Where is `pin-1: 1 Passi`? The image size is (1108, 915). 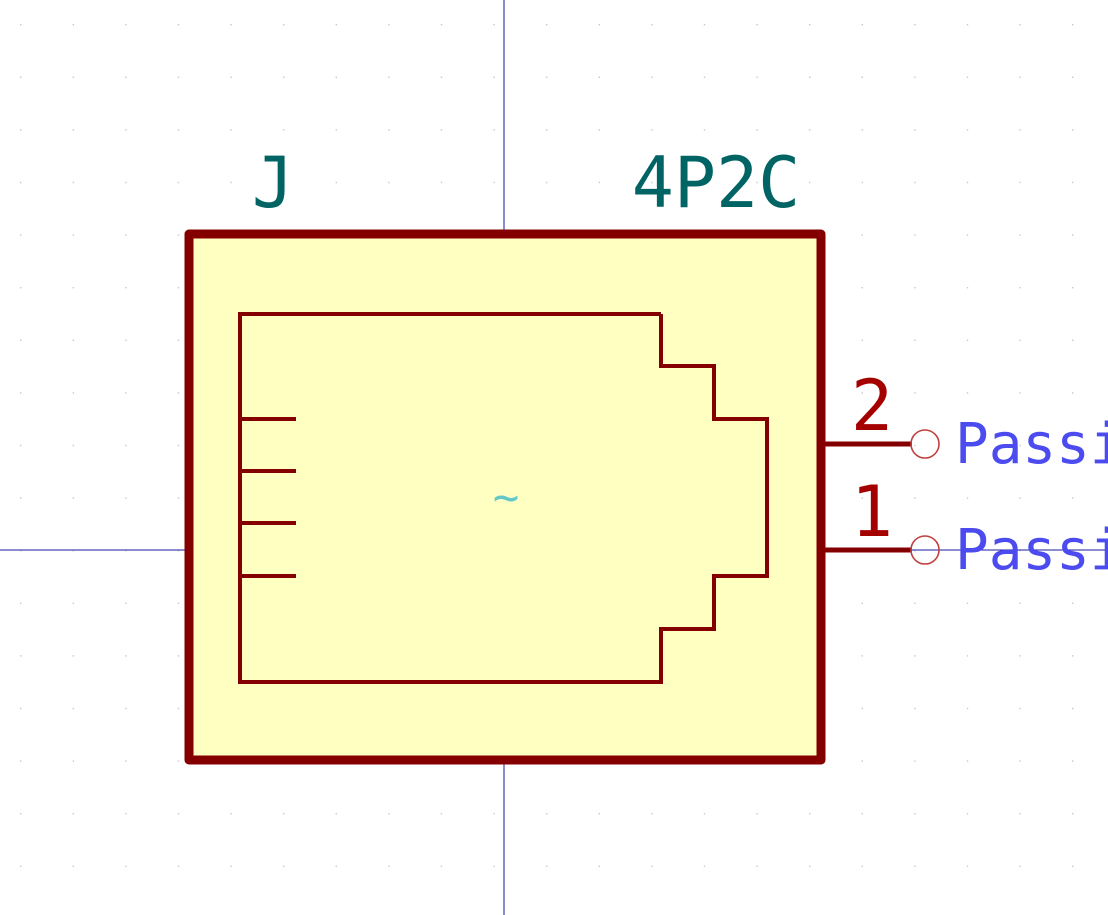 pin-1: 1 Passi is located at coordinates (966, 527).